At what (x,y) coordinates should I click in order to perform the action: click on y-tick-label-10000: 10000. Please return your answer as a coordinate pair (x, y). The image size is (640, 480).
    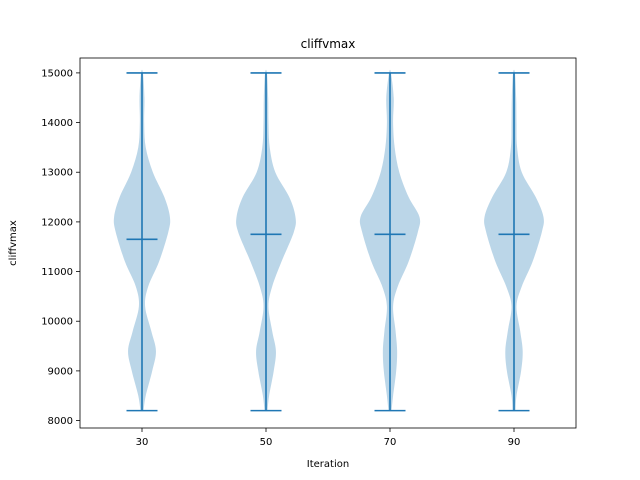
    Looking at the image, I should click on (57, 322).